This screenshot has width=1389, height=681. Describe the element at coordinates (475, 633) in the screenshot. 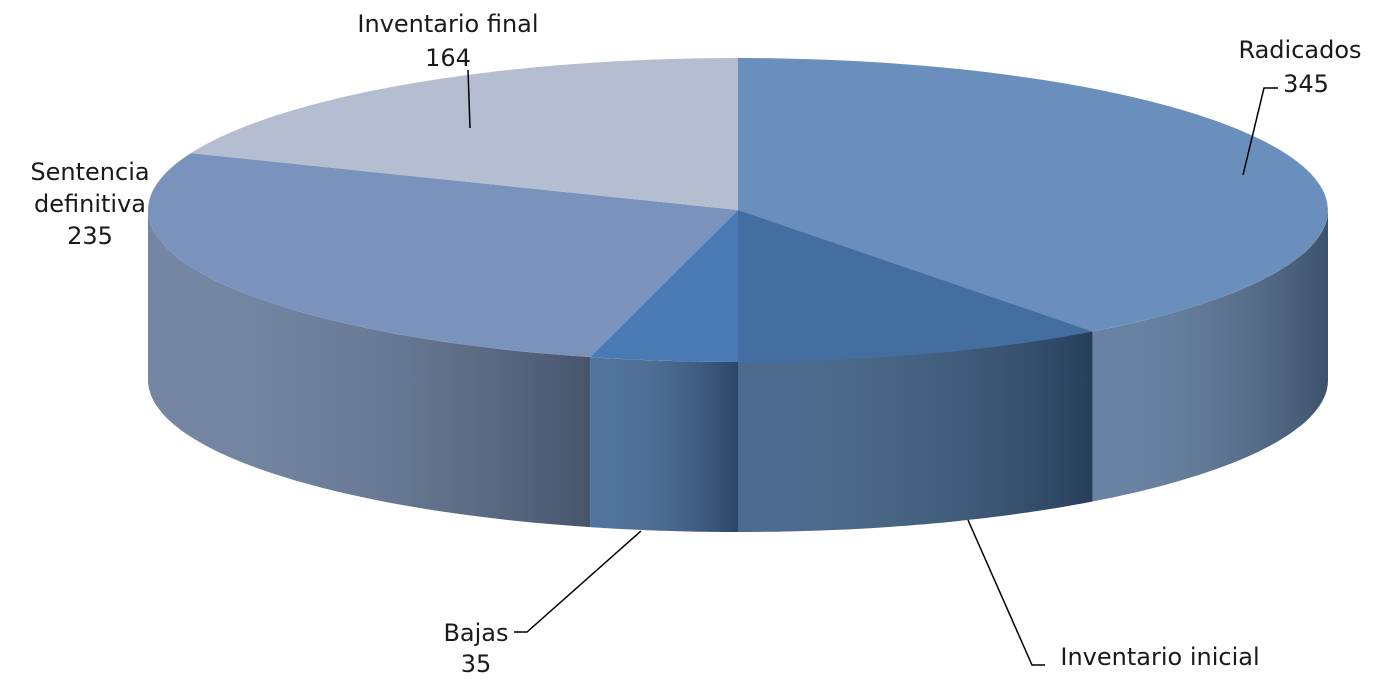

I see `data-label-bajas-name: Bajas` at that location.